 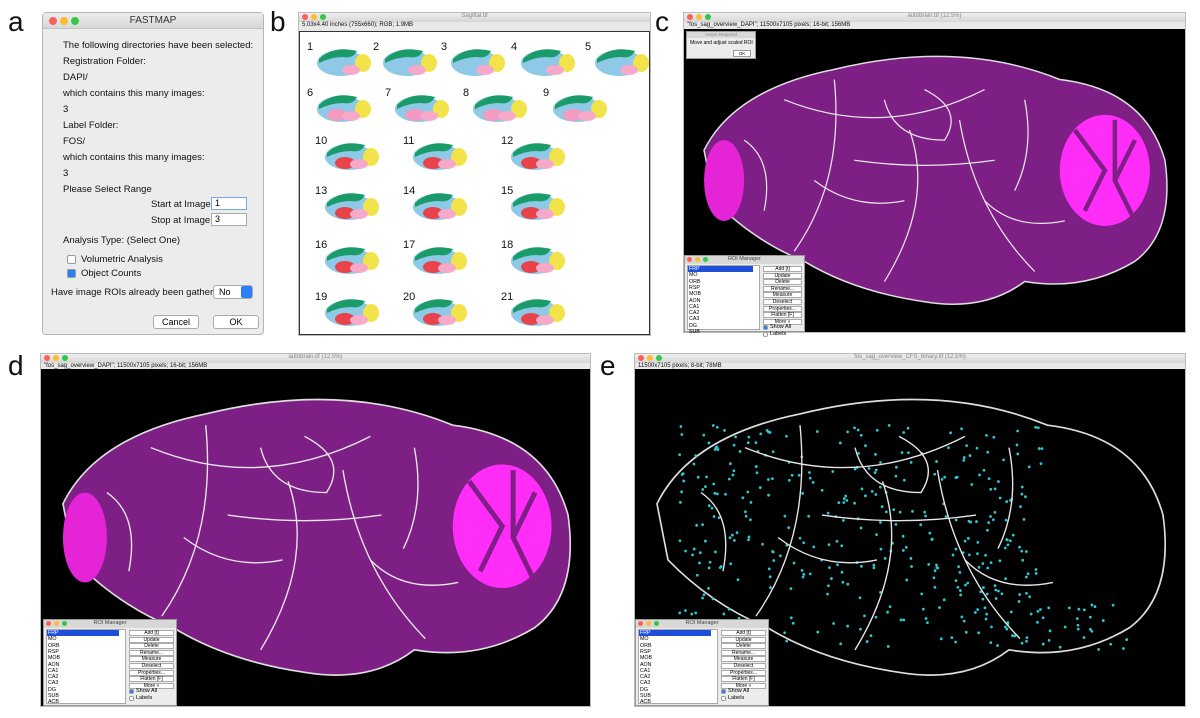 I want to click on text-input: 3, so click(x=229, y=219).